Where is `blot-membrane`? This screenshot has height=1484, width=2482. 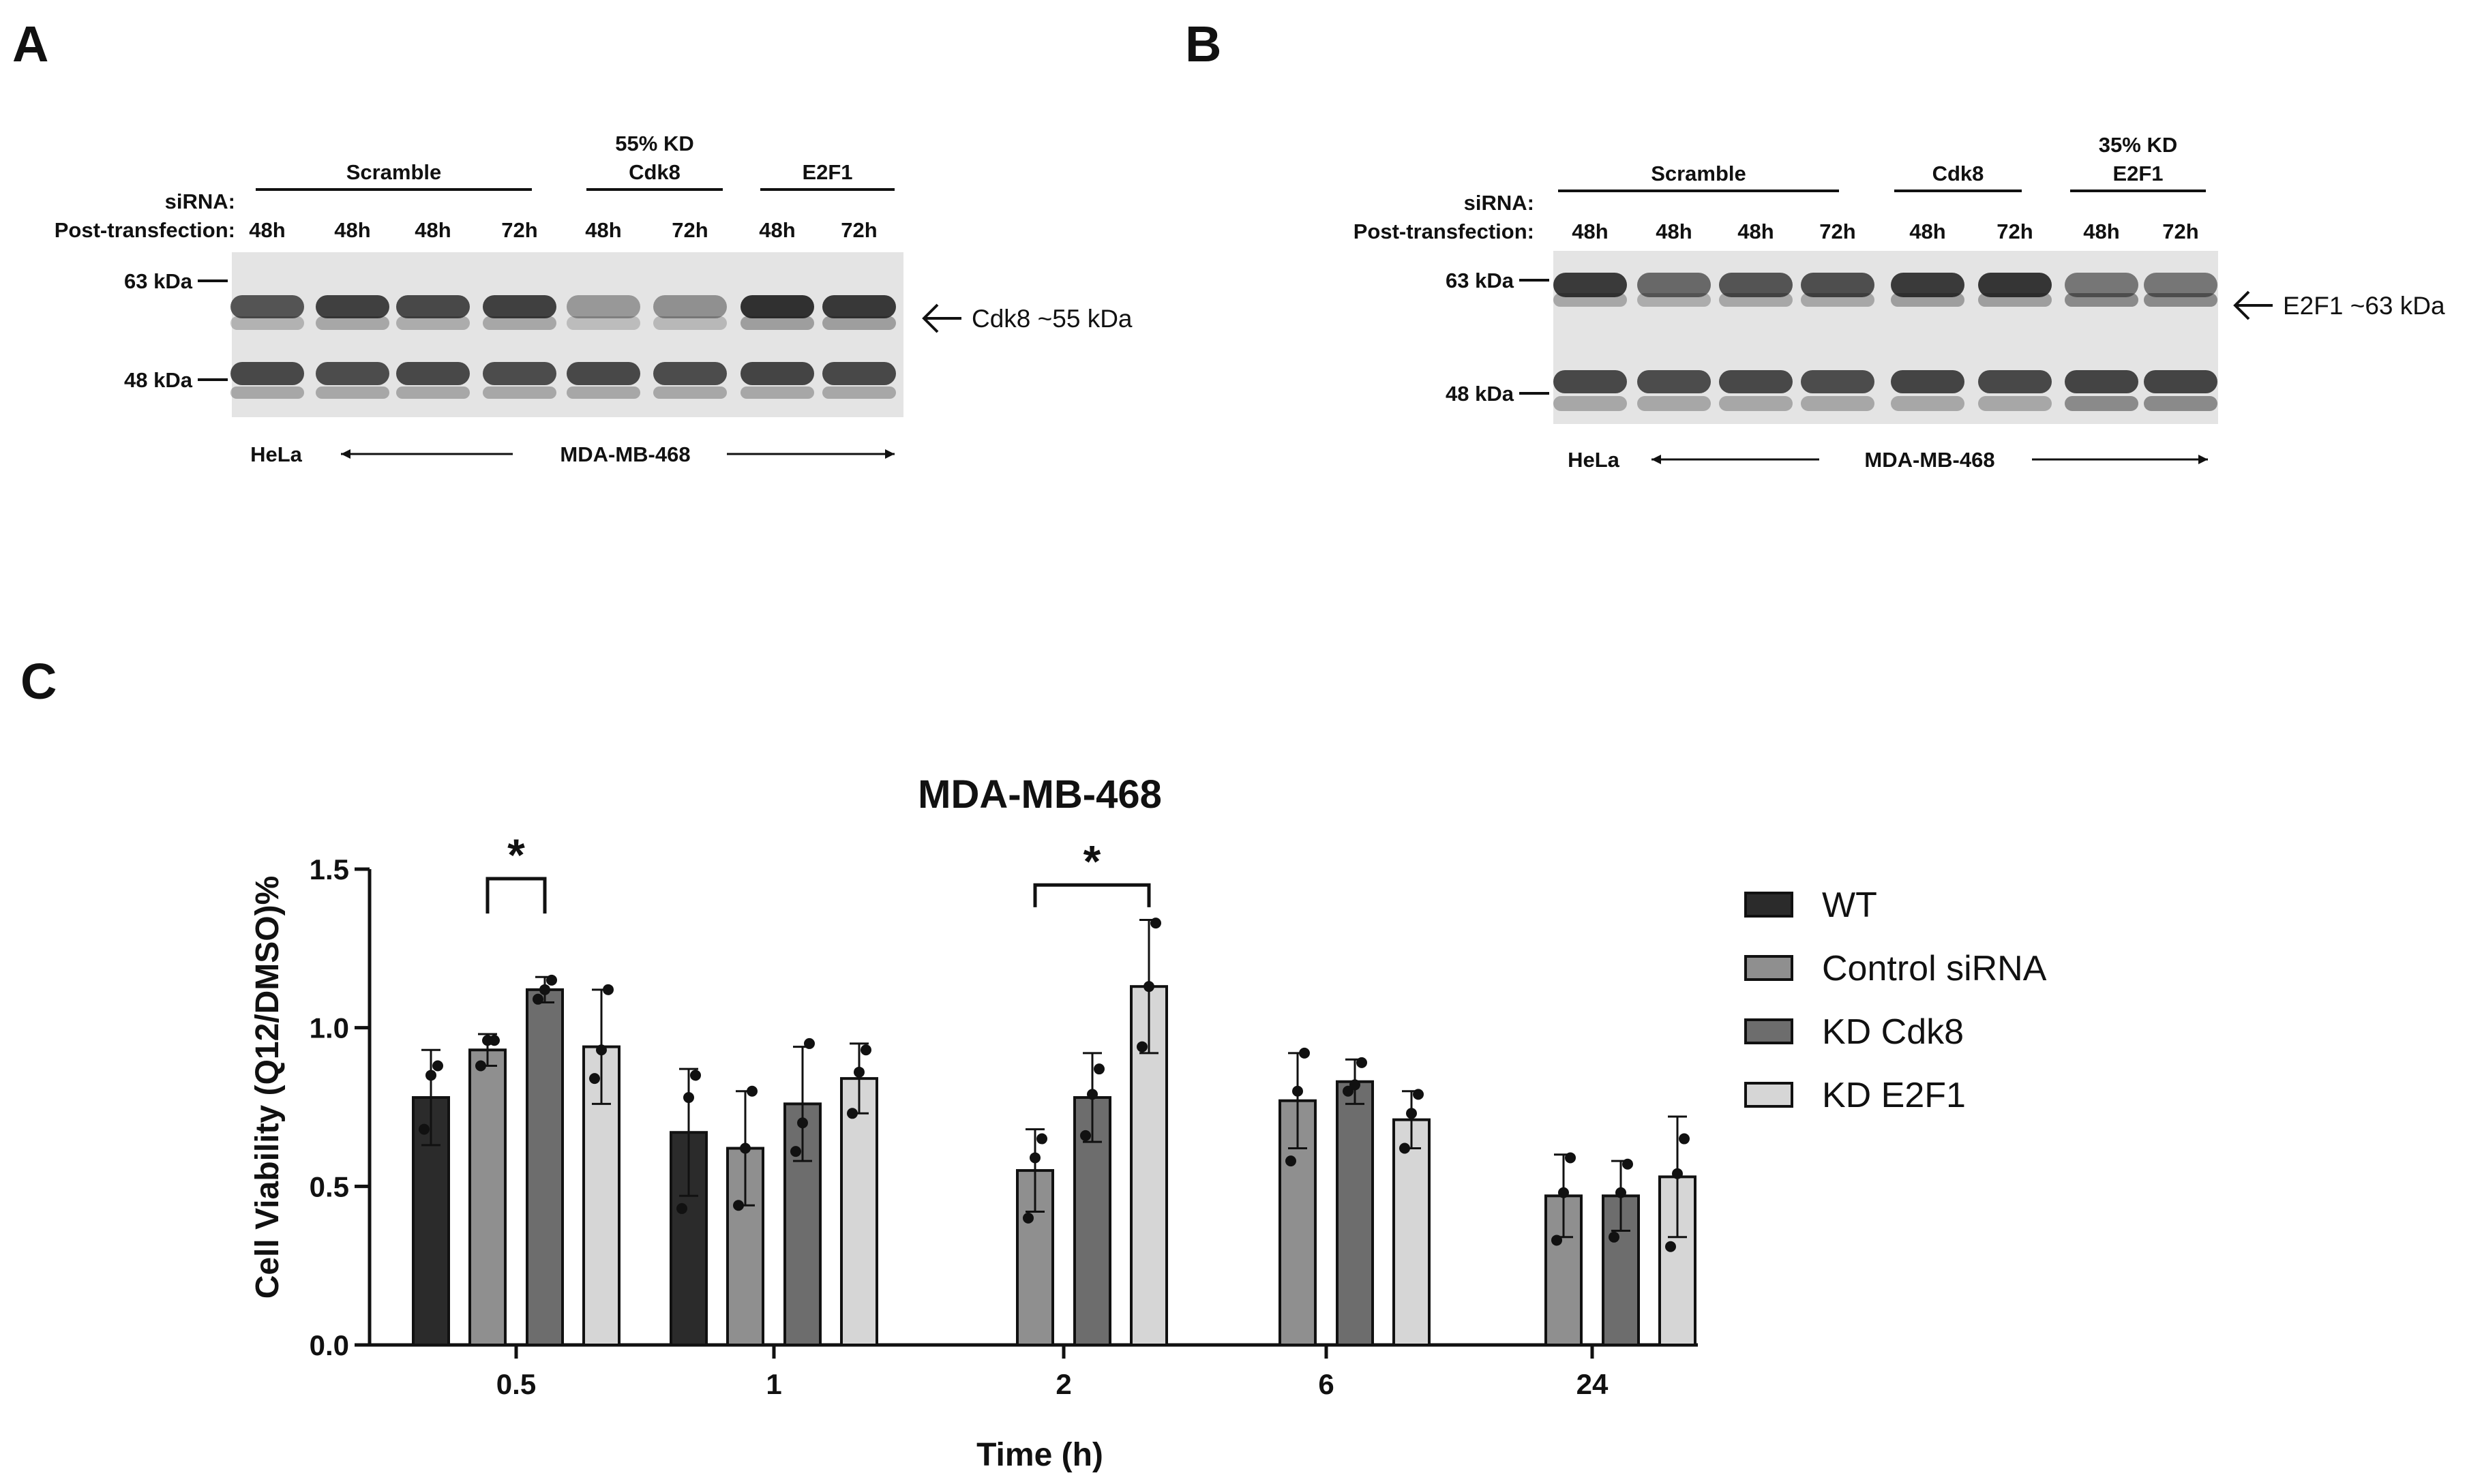 blot-membrane is located at coordinates (567, 334).